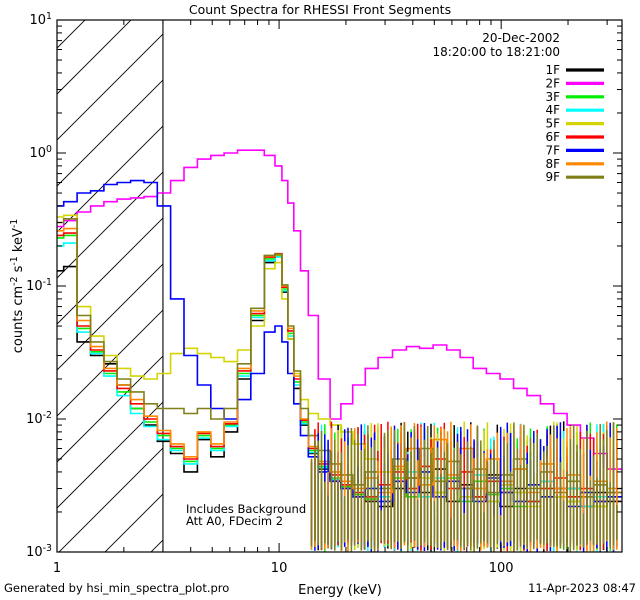  Describe the element at coordinates (552, 137) in the screenshot. I see `legend-label-6f: 6F` at that location.